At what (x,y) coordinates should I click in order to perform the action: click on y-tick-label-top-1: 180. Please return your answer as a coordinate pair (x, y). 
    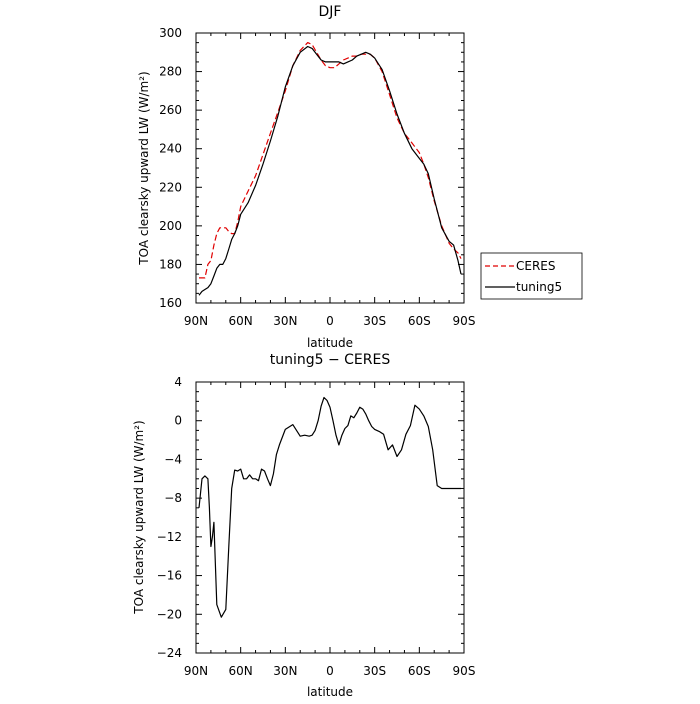
    Looking at the image, I should click on (170, 264).